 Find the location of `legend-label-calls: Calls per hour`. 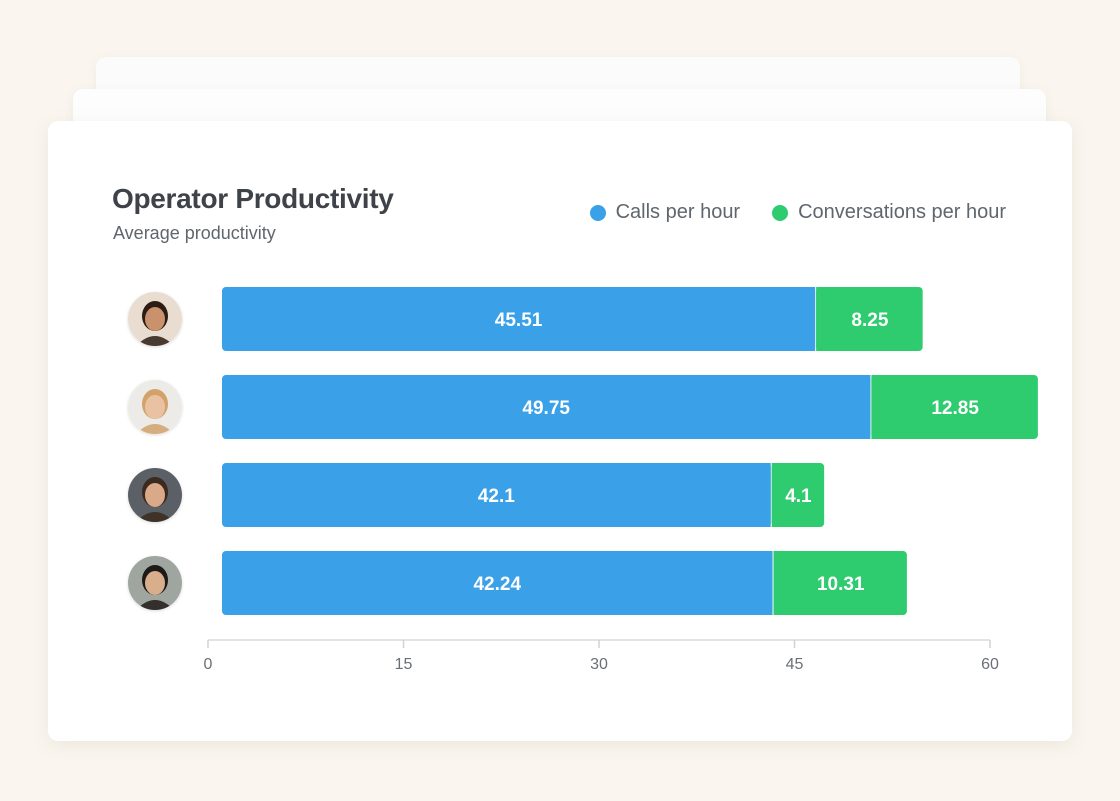

legend-label-calls: Calls per hour is located at coordinates (678, 212).